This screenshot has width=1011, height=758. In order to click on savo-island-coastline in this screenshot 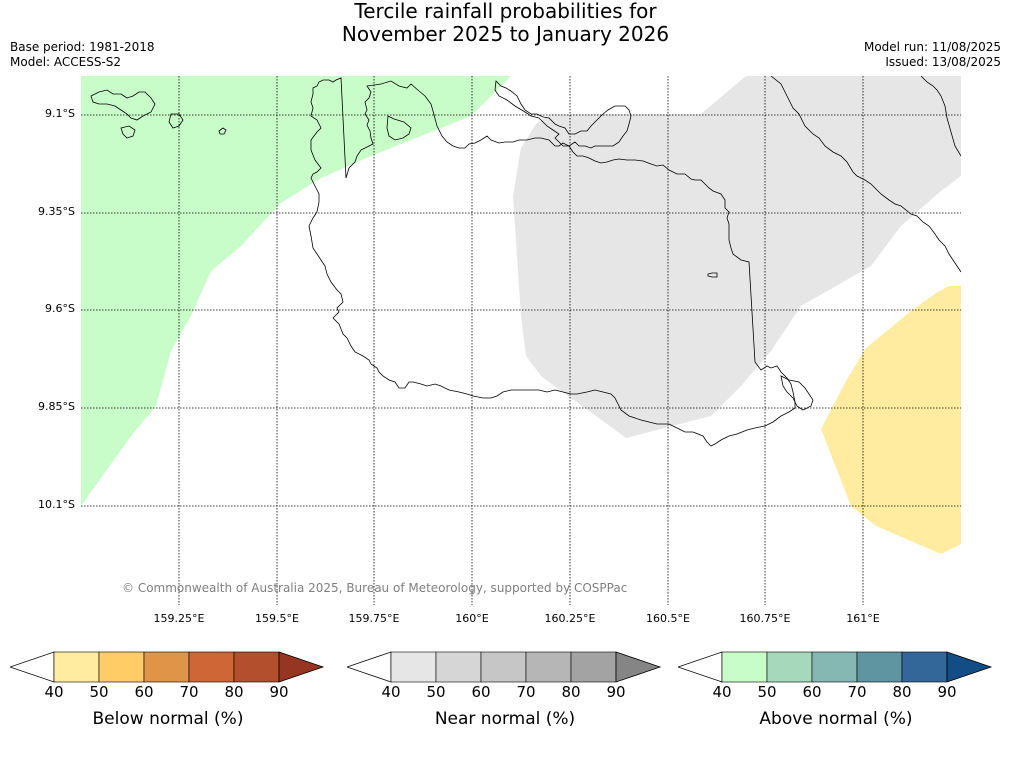, I will do `click(399, 128)`.